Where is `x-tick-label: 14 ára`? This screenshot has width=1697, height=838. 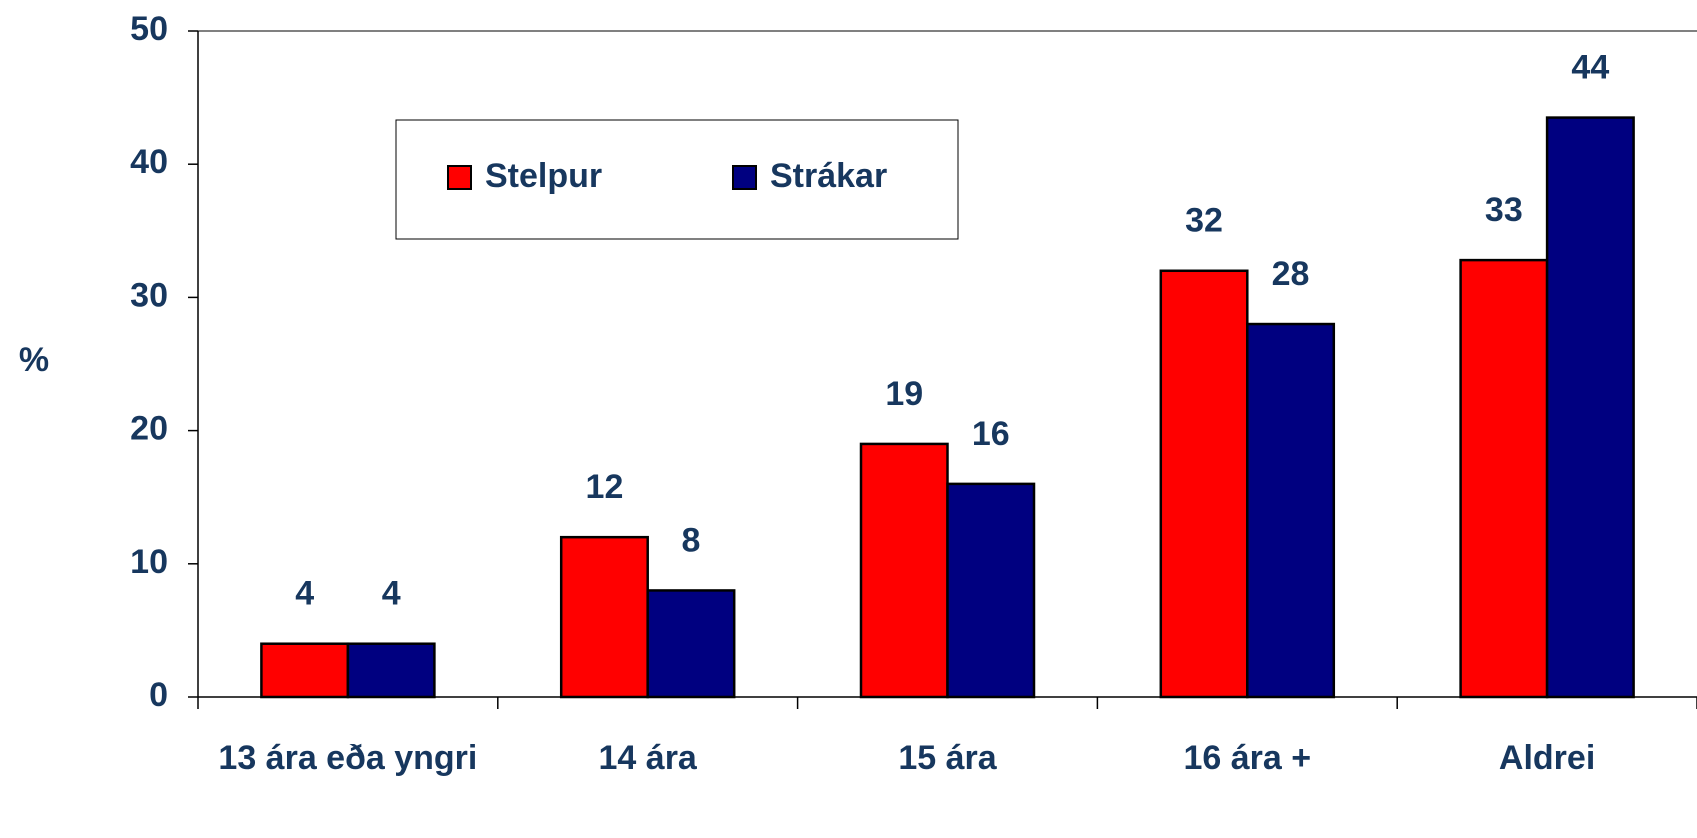 x-tick-label: 14 ára is located at coordinates (647, 758).